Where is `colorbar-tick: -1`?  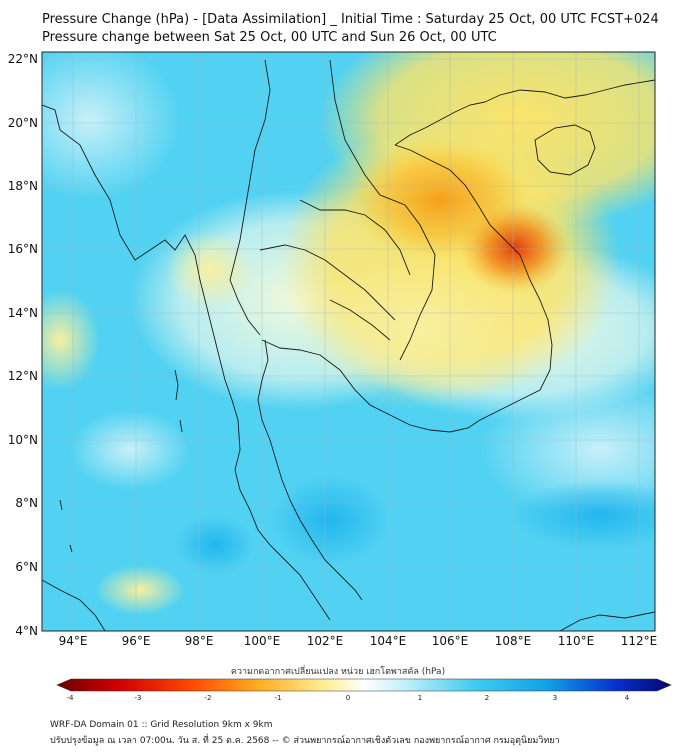 colorbar-tick: -1 is located at coordinates (278, 698).